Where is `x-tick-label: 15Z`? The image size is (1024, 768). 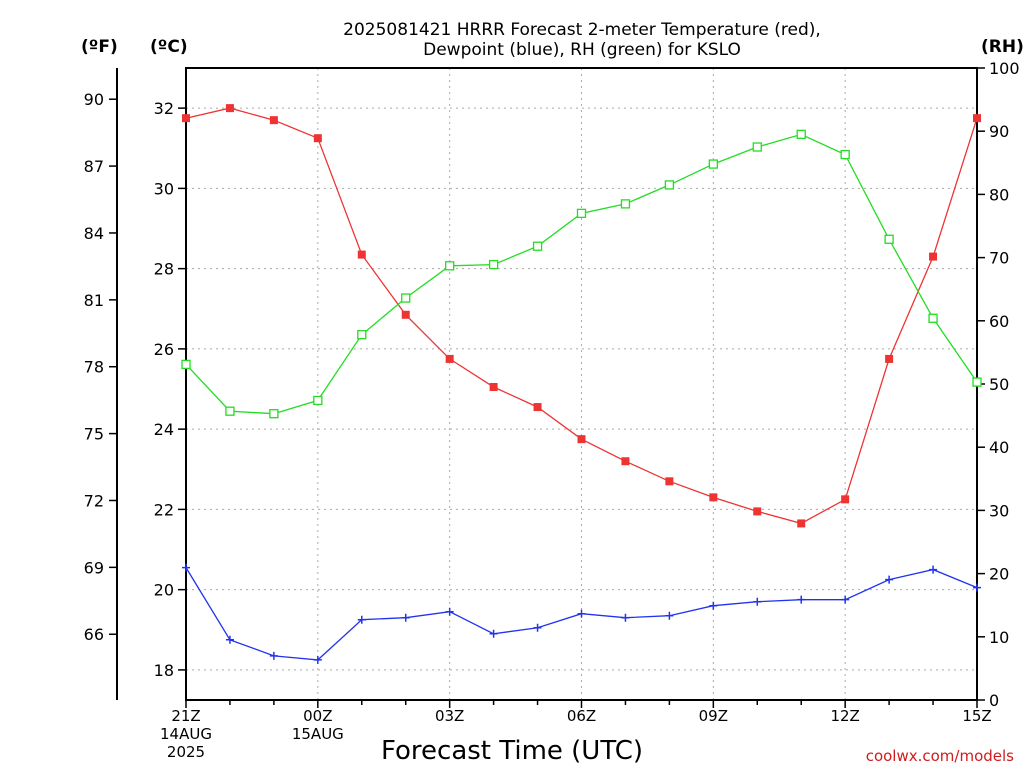
x-tick-label: 15Z is located at coordinates (976, 716).